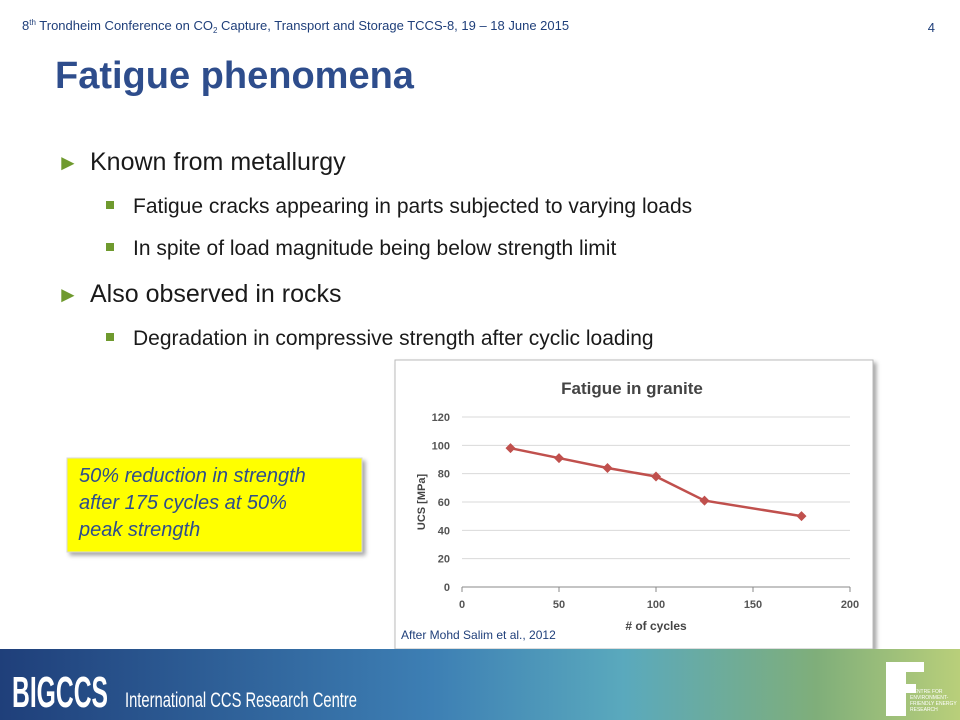  Describe the element at coordinates (441, 446) in the screenshot. I see `y-tick-label: 100` at that location.